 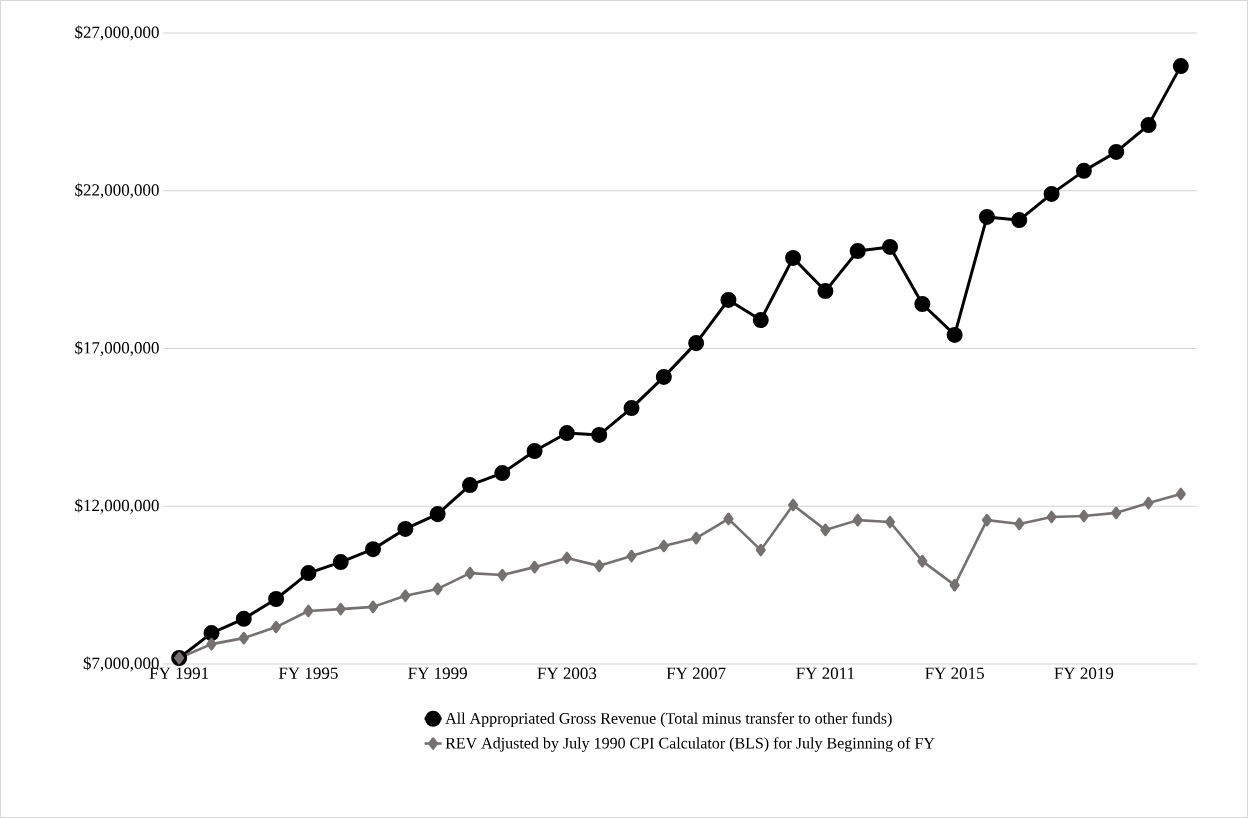 What do you see at coordinates (567, 673) in the screenshot?
I see `x-tick-label: FY 2003` at bounding box center [567, 673].